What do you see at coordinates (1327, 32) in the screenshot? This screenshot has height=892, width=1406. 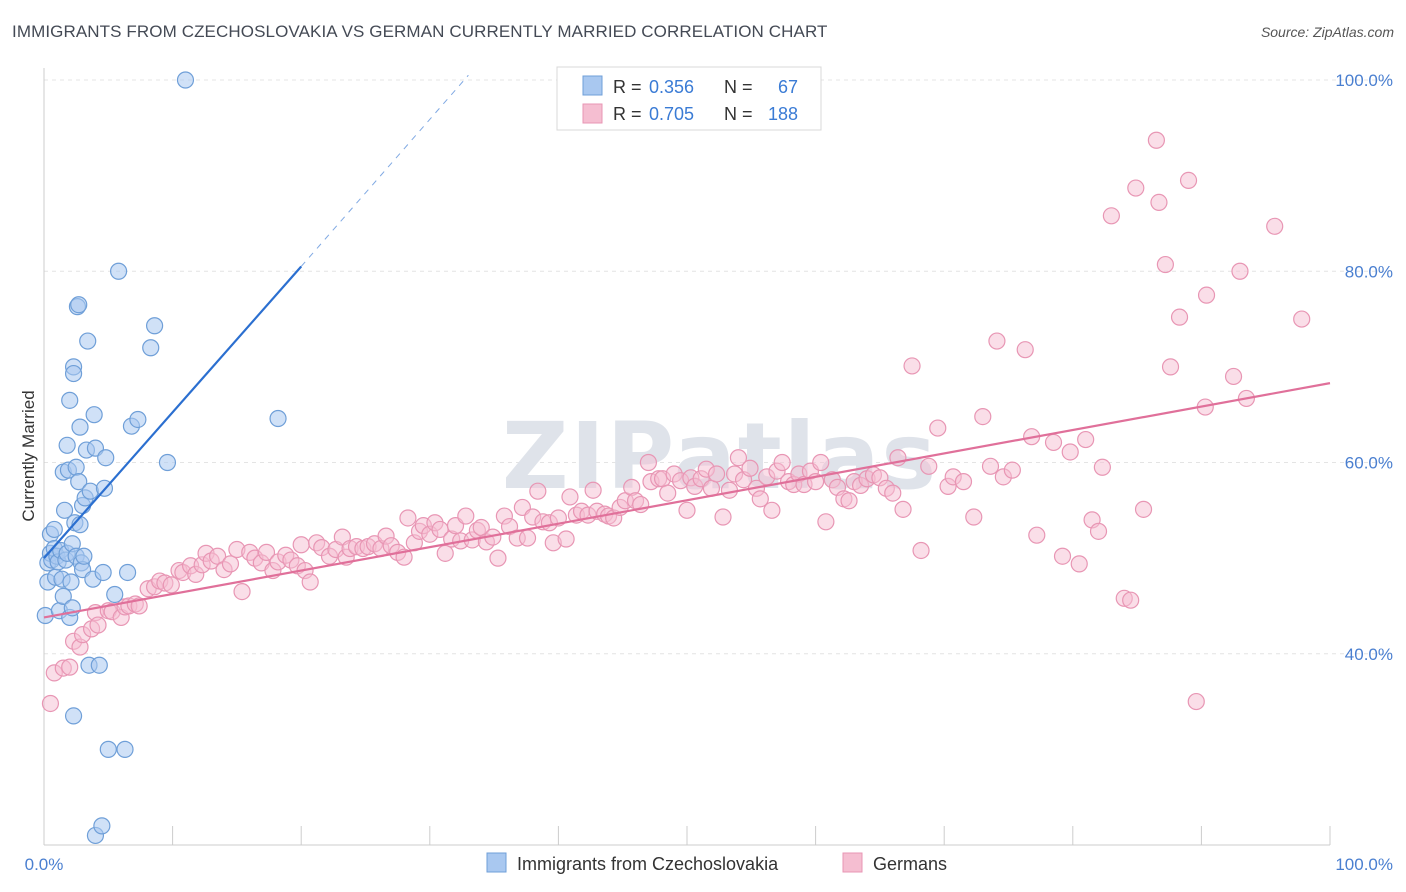 I see `source-label: Source: ZipAtlas.com` at bounding box center [1327, 32].